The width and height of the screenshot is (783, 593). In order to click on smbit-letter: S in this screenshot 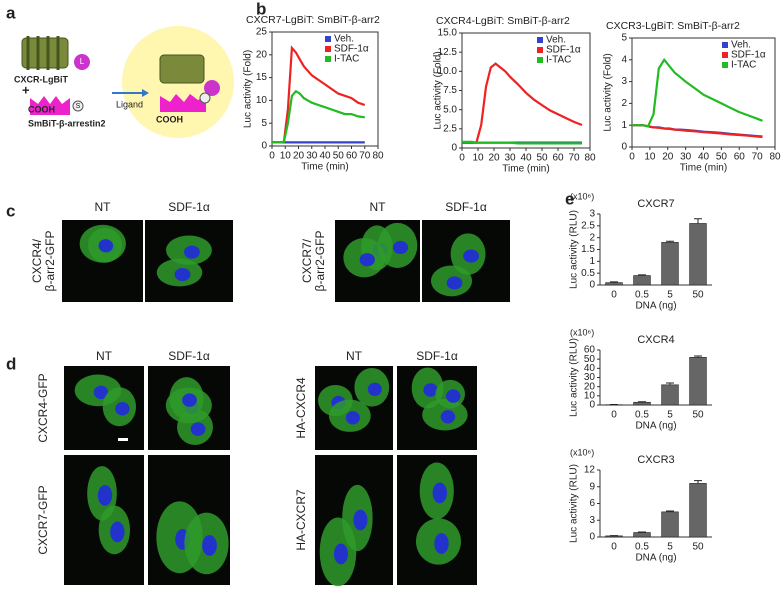, I will do `click(78, 106)`.